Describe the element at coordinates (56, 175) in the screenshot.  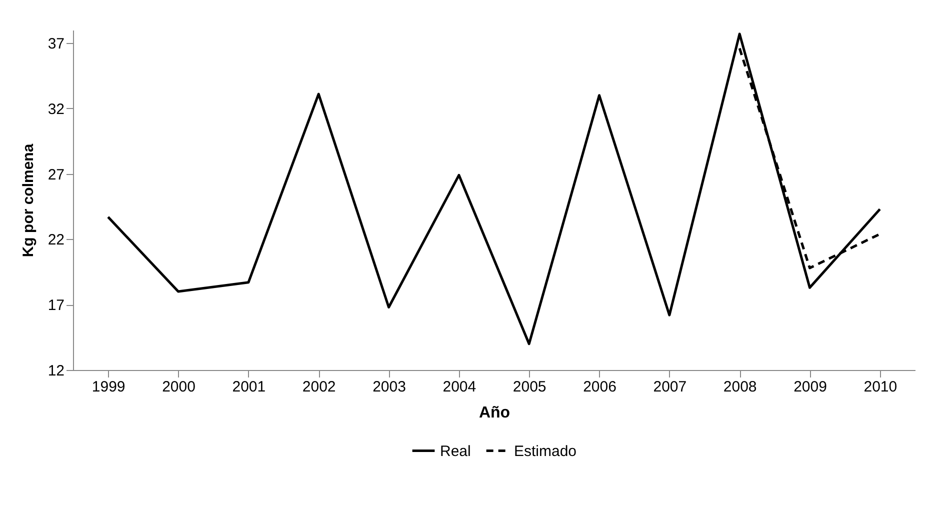
I see `y-tick-label: 27` at that location.